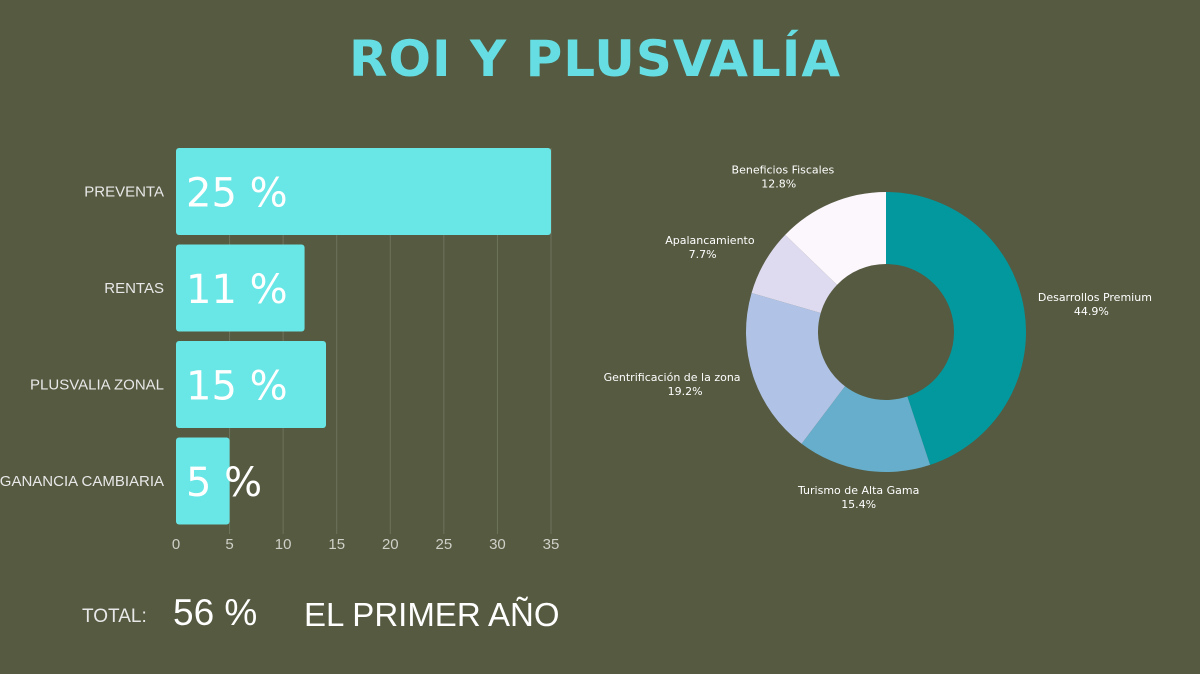 The image size is (1200, 674). What do you see at coordinates (858, 490) in the screenshot?
I see `slice-label: Turismo de Alta Gama` at bounding box center [858, 490].